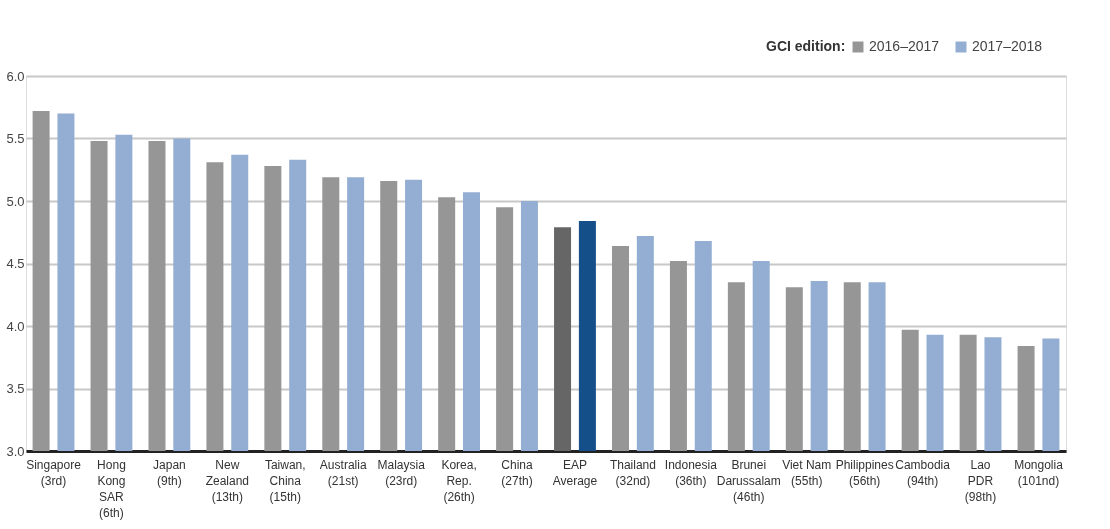 Image resolution: width=1110 pixels, height=529 pixels. Describe the element at coordinates (54, 472) in the screenshot. I see `x-tick-label: Singapore (3rd)` at that location.